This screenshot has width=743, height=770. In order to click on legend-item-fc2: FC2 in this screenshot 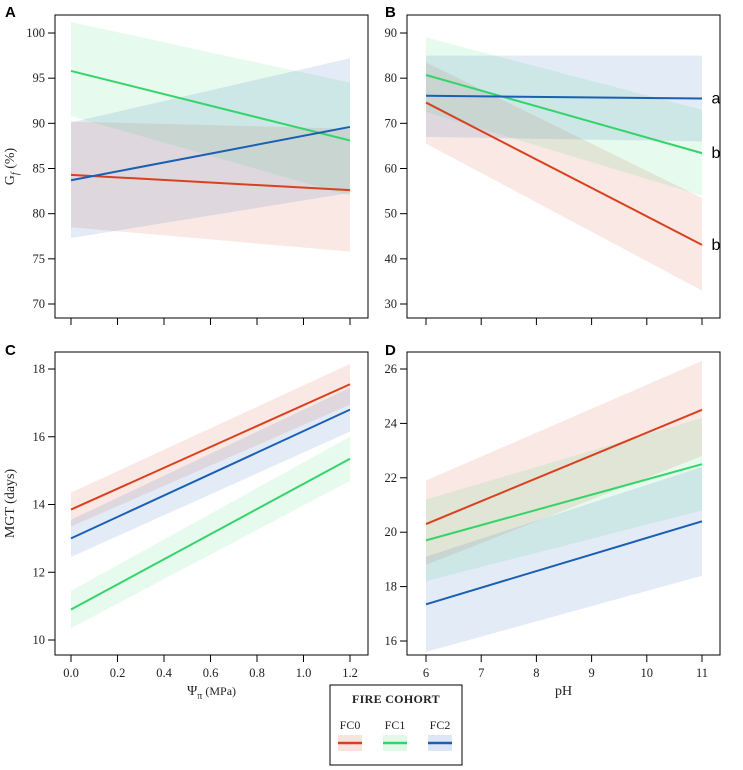, I will do `click(440, 734)`.